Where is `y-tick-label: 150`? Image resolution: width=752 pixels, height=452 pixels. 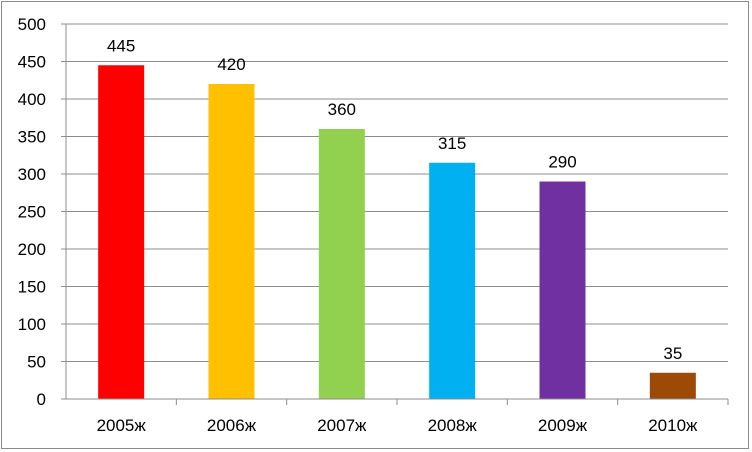
y-tick-label: 150 is located at coordinates (32, 287).